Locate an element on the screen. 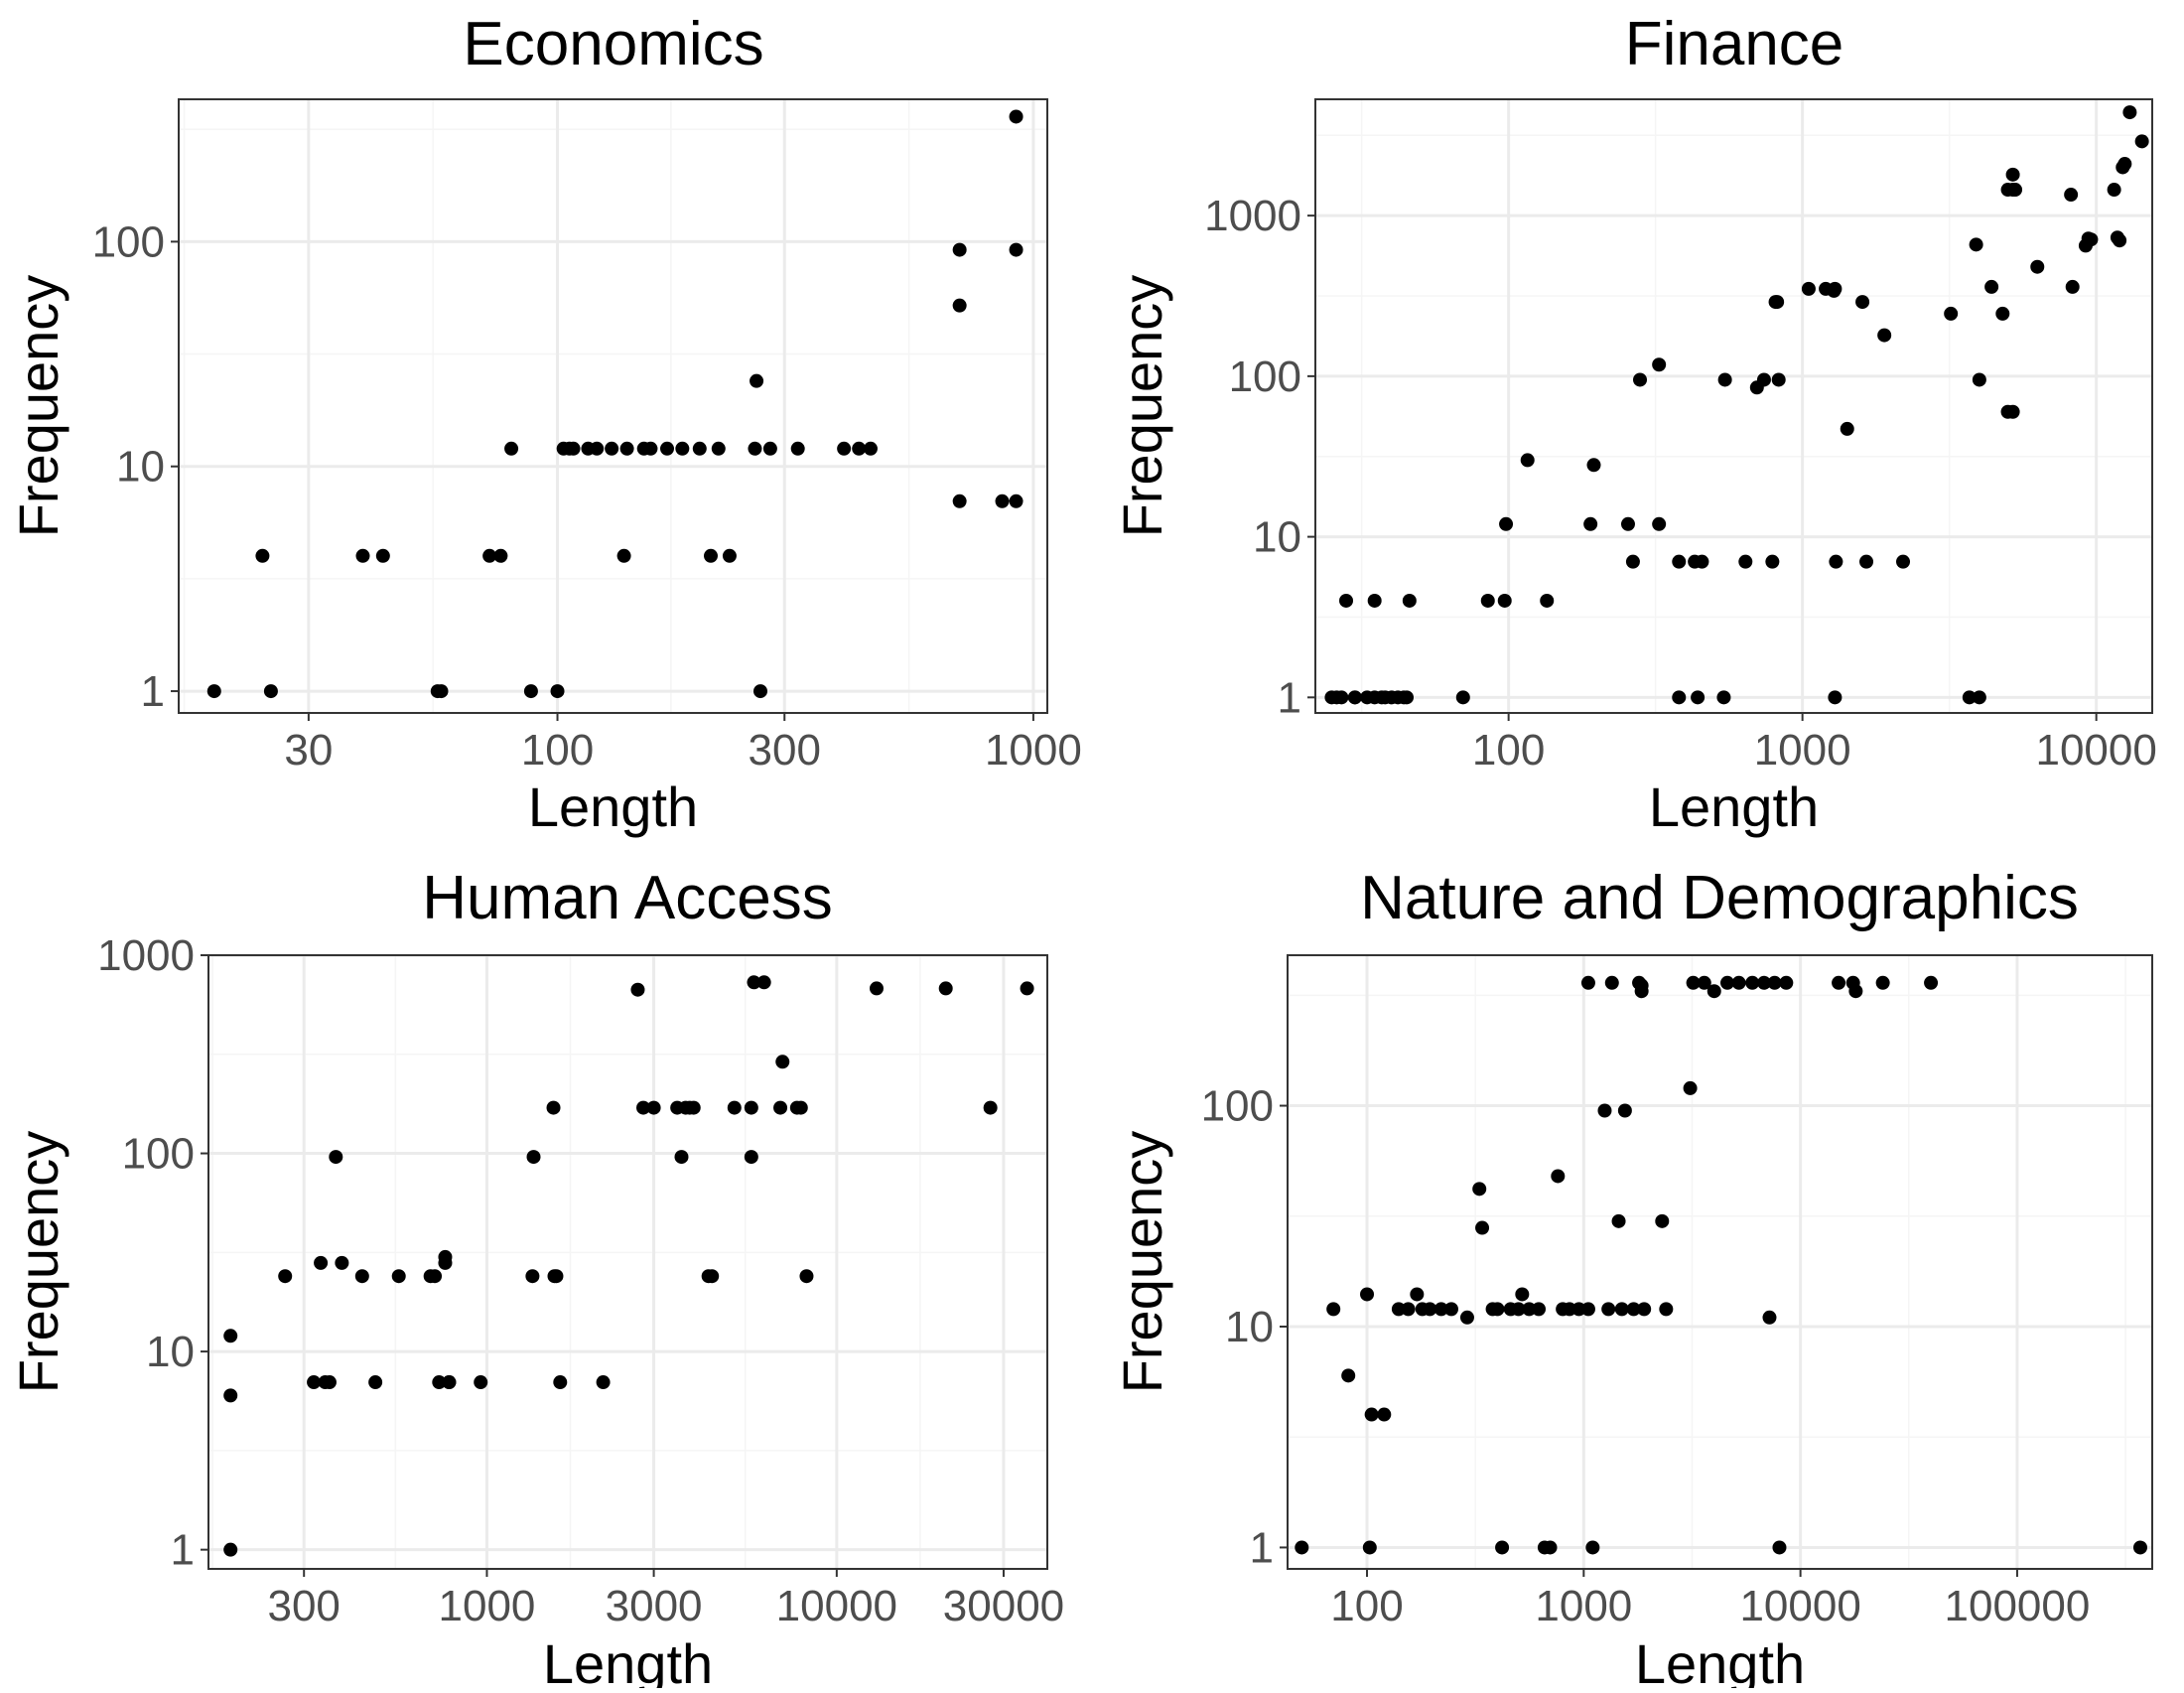 The height and width of the screenshot is (1693, 2184). y-tick-label: 100 is located at coordinates (158, 1154).